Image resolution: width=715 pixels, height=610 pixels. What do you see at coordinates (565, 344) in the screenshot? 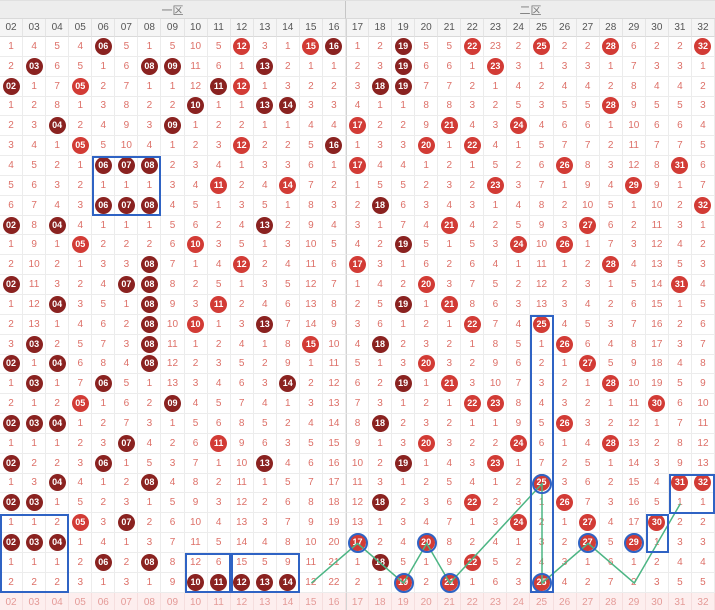
I see `number-ball: 26` at bounding box center [565, 344].